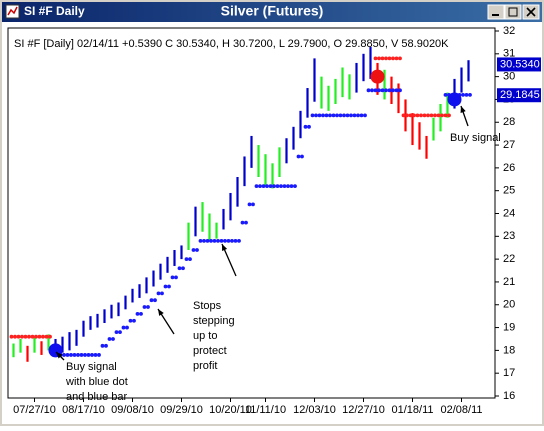 The width and height of the screenshot is (544, 431). Describe the element at coordinates (205, 366) in the screenshot. I see `annotation-text: profit` at that location.